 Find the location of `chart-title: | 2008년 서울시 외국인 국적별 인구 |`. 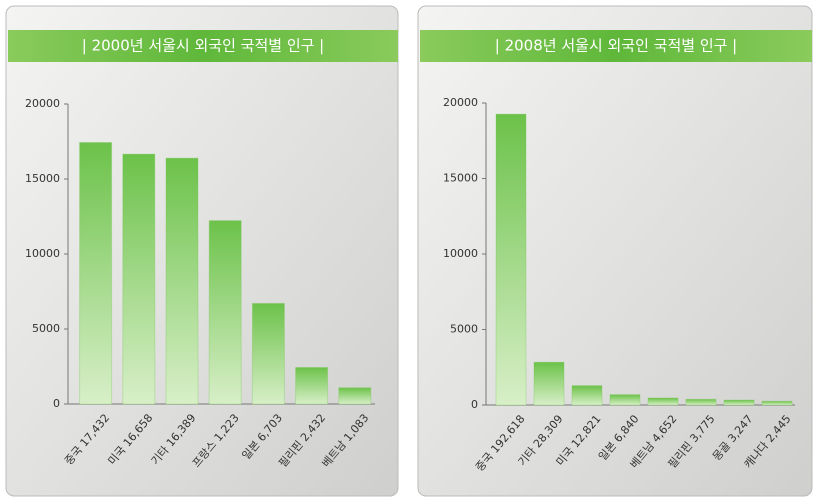

chart-title: | 2008년 서울시 외국인 국적별 인구 | is located at coordinates (616, 46).